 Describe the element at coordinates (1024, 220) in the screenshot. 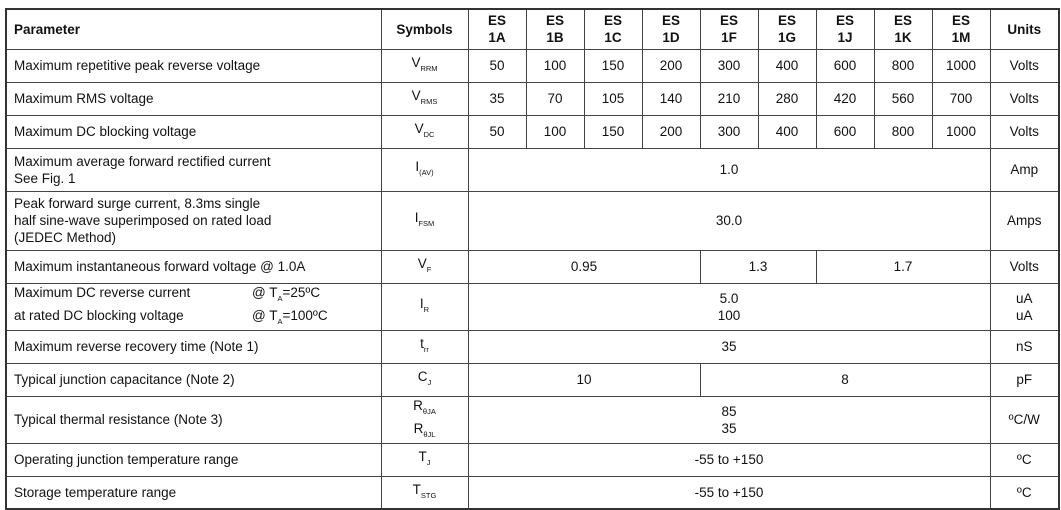

I see `unit: Amps` at that location.